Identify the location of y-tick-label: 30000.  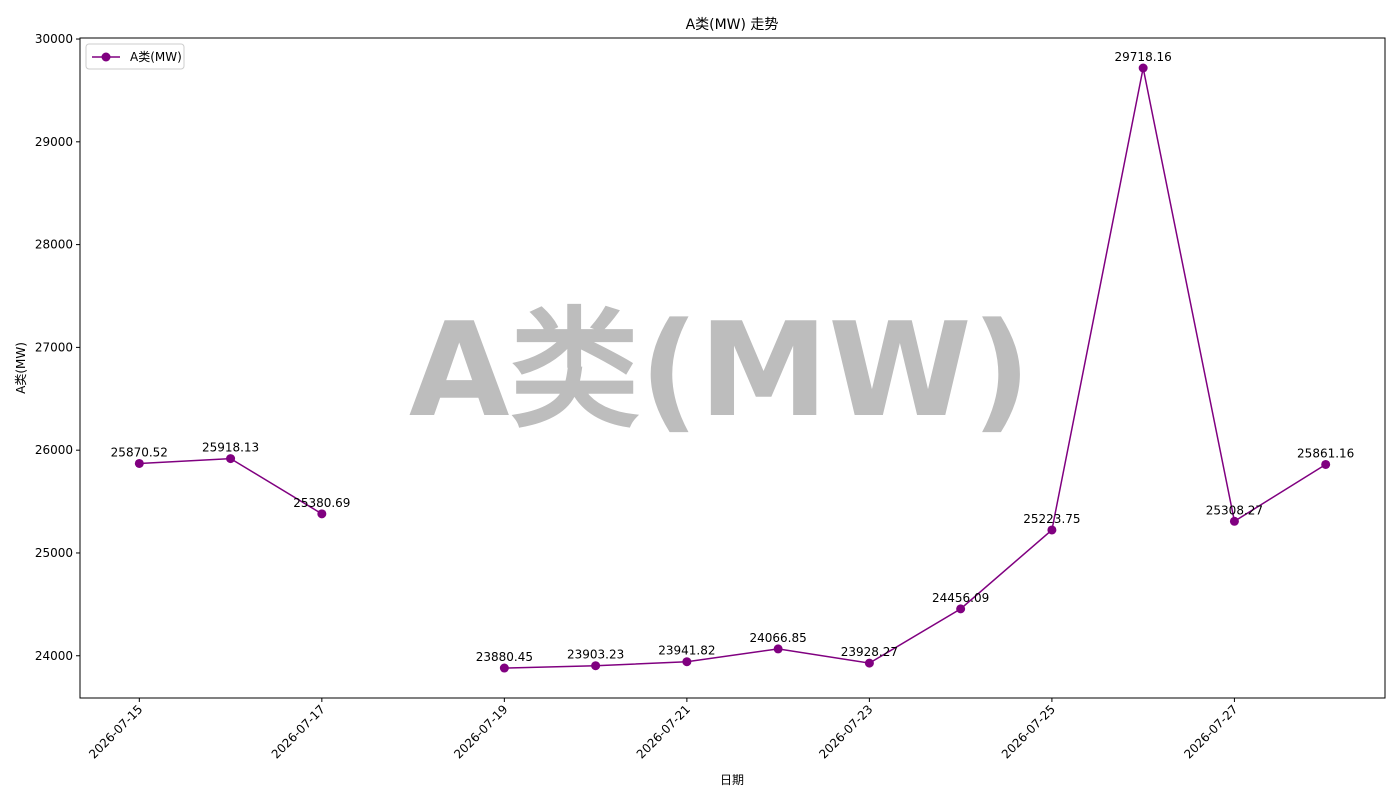
(54, 39).